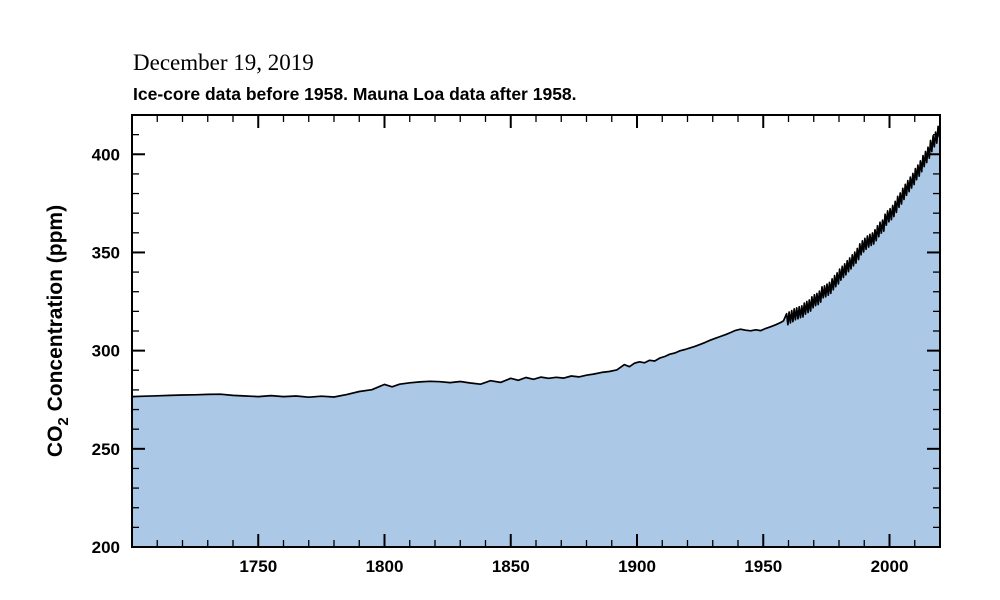 This screenshot has height=600, width=1000. Describe the element at coordinates (106, 154) in the screenshot. I see `y-tick-label: 400` at that location.